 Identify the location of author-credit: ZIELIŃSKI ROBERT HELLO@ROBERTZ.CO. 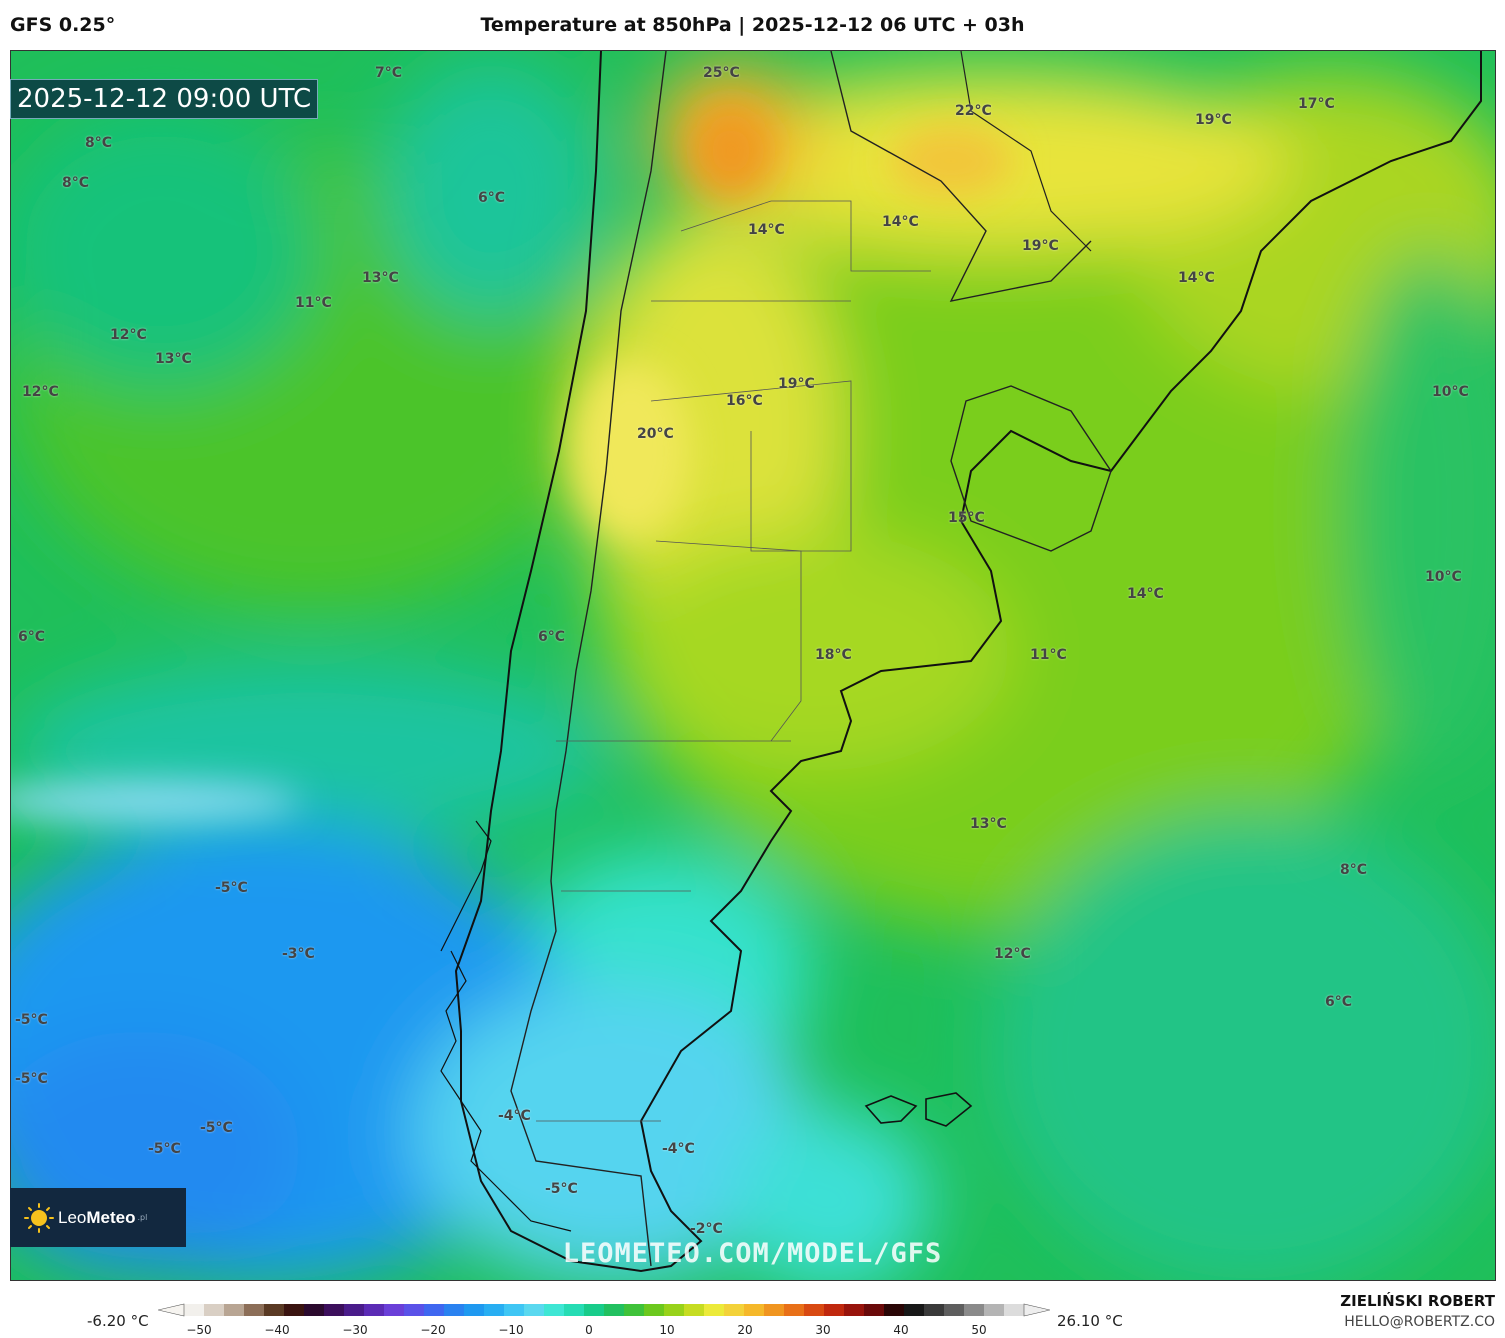
(1417, 1311).